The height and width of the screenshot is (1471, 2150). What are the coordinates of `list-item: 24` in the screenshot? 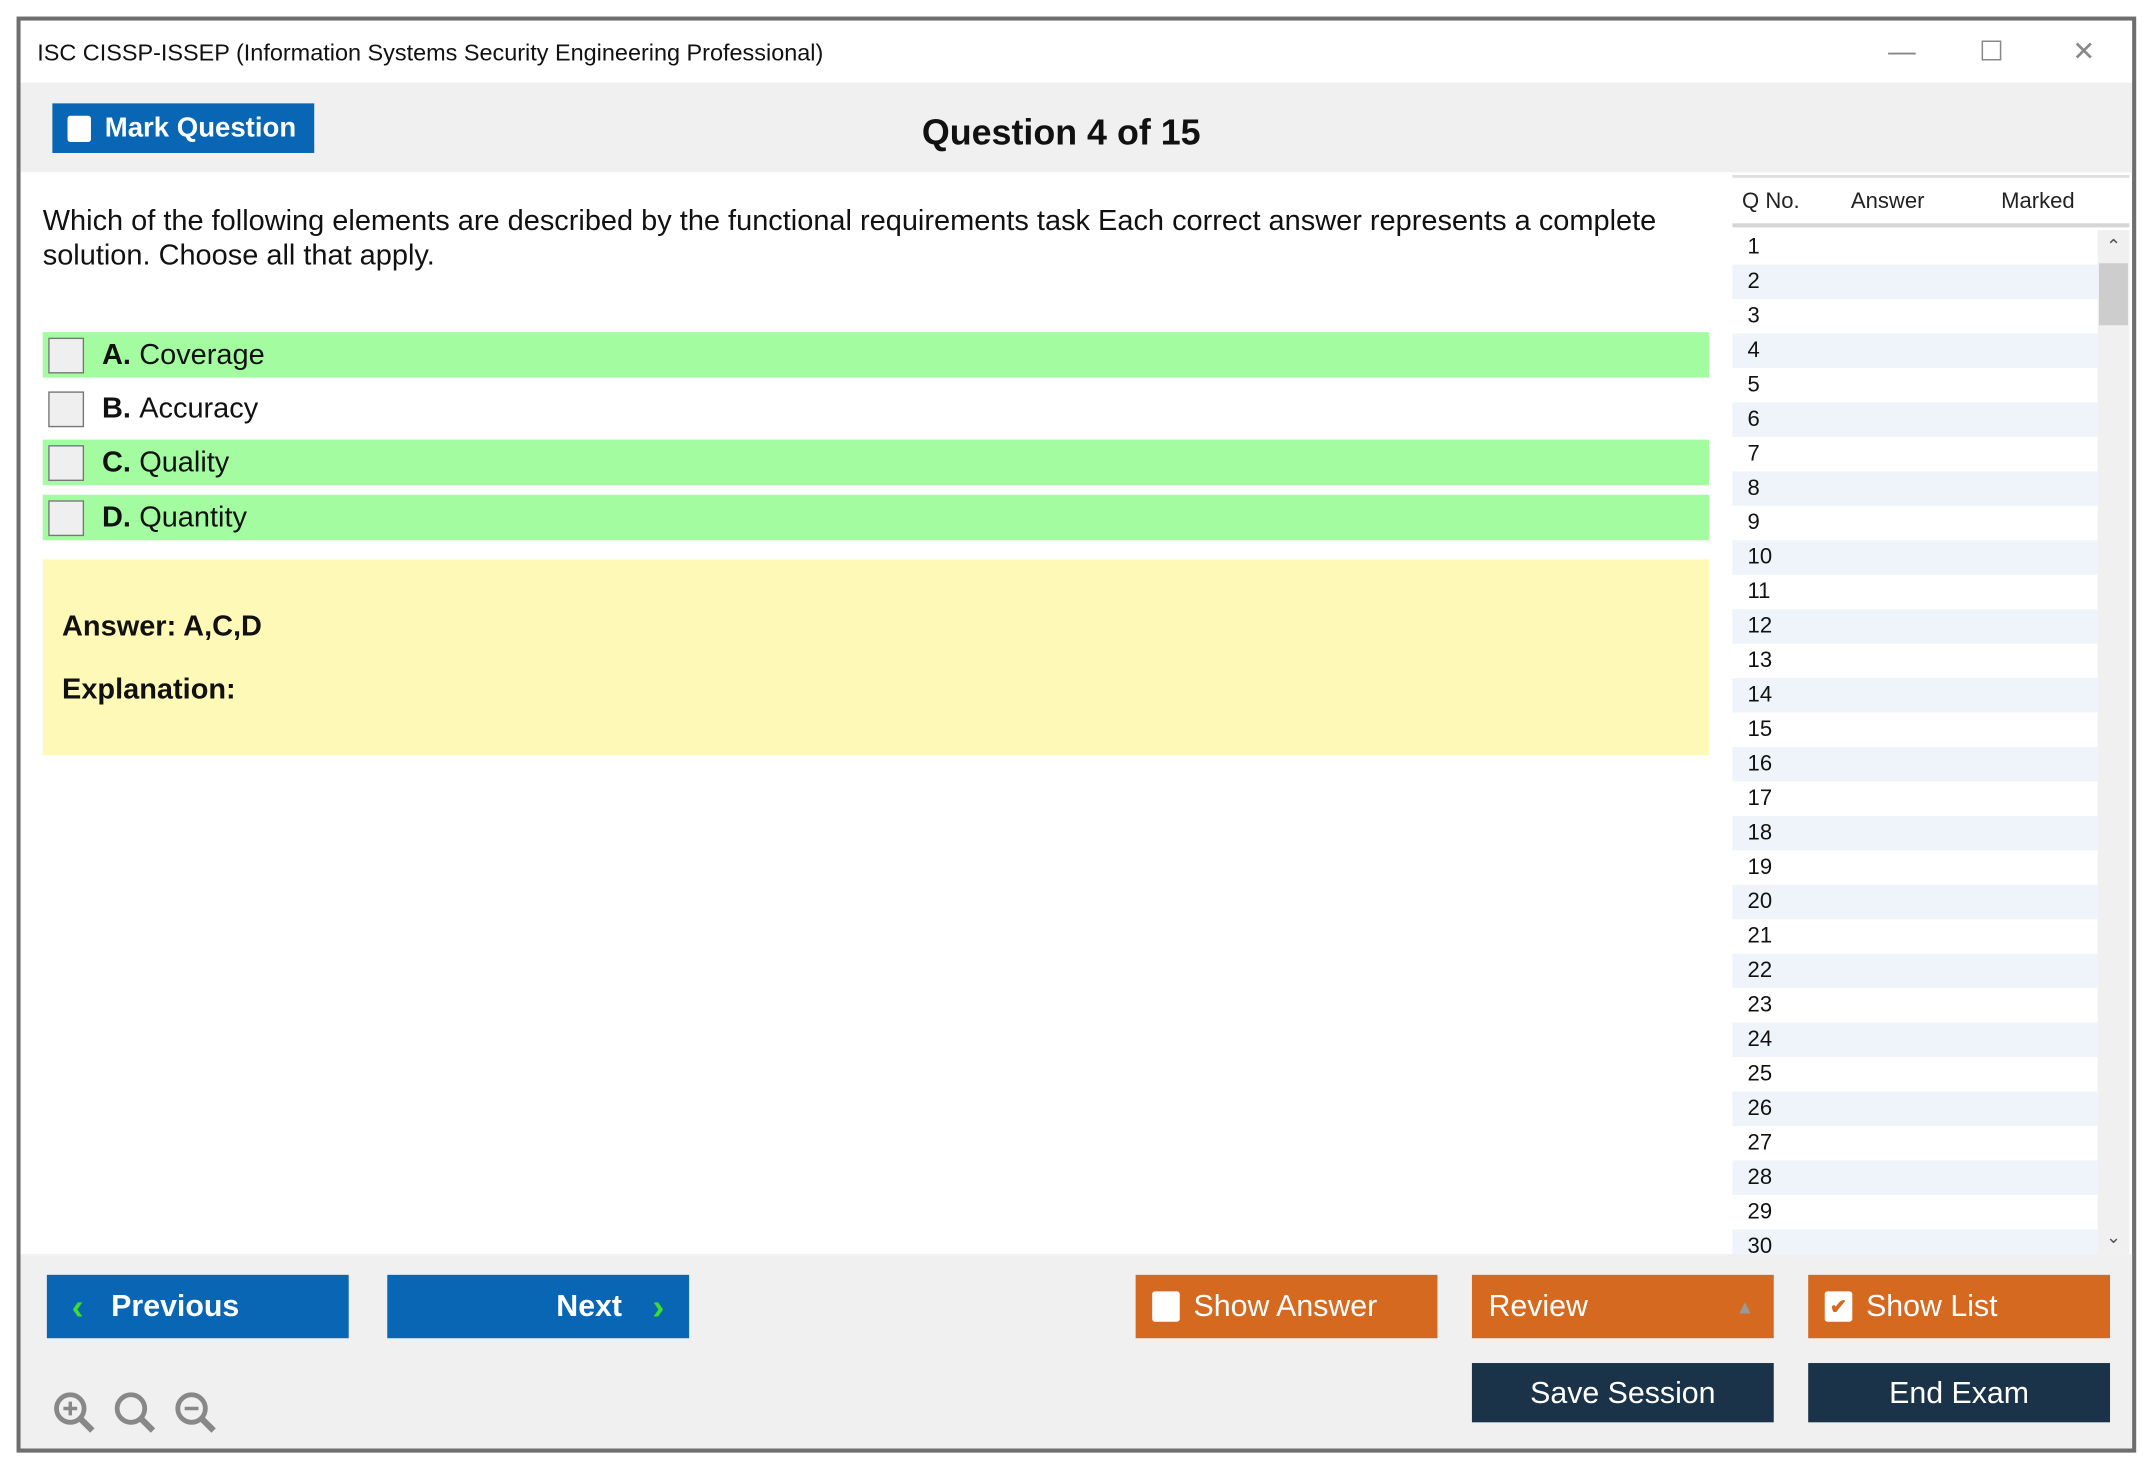 It's located at (1915, 1040).